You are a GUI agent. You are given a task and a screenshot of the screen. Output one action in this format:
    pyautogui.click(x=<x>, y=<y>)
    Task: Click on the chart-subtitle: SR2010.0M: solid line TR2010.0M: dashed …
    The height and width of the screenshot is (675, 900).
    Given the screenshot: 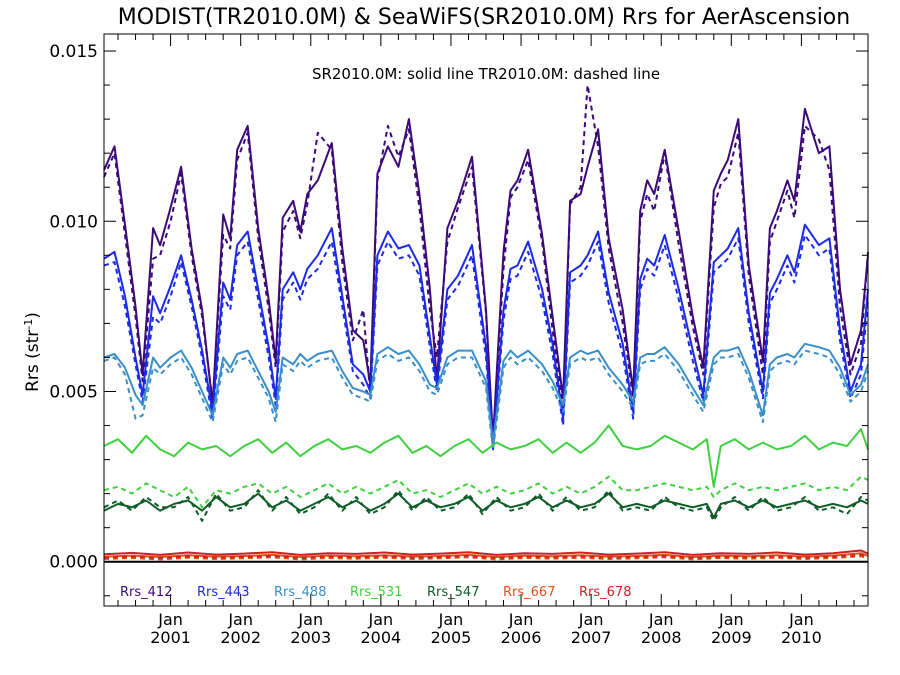 What is the action you would take?
    pyautogui.click(x=486, y=74)
    